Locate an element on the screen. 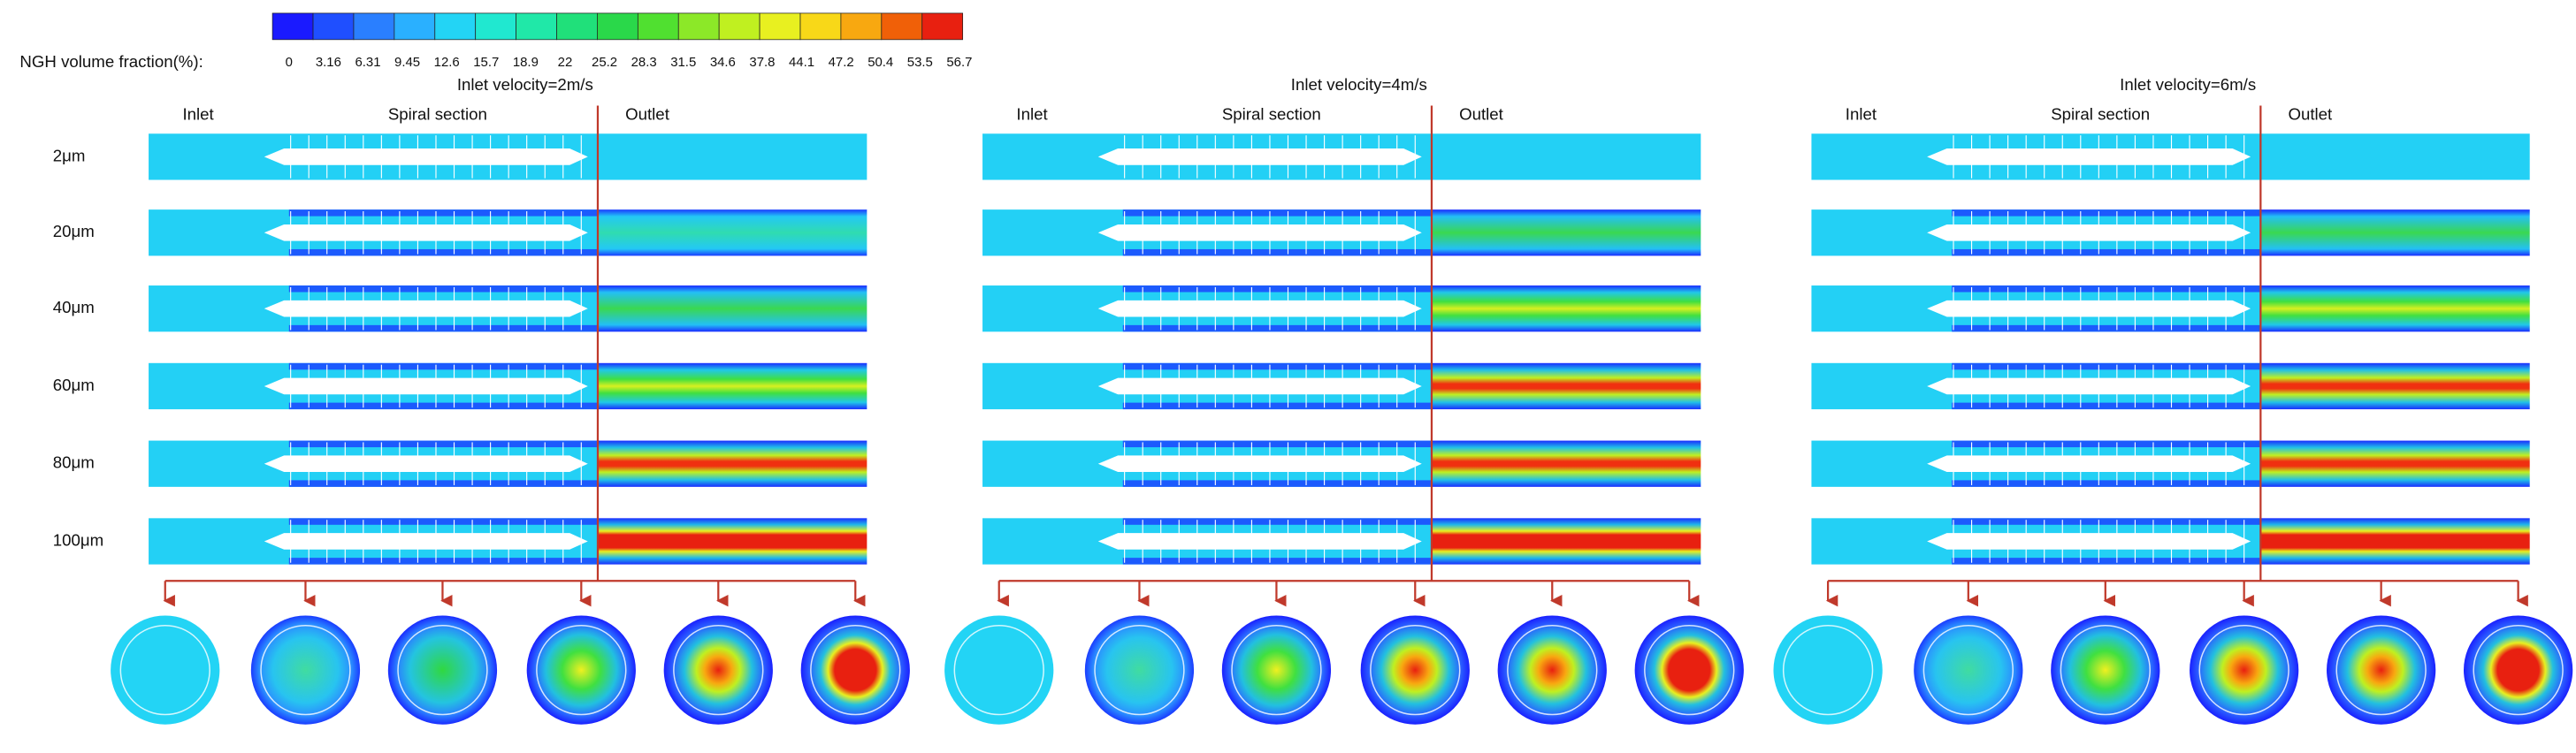 The image size is (2576, 753). colorbar-tick: 34.6 is located at coordinates (723, 63).